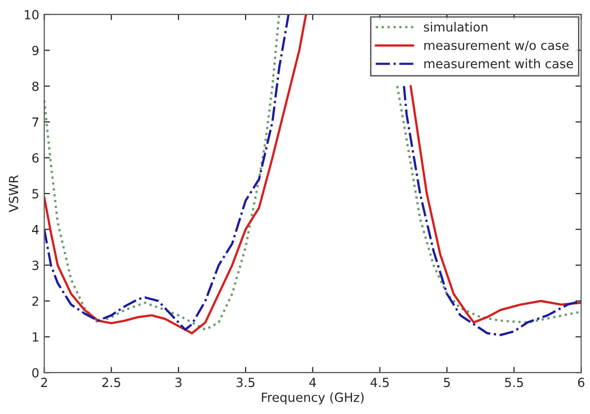 The image size is (590, 414). What do you see at coordinates (35, 158) in the screenshot?
I see `y-tick-label: 6` at bounding box center [35, 158].